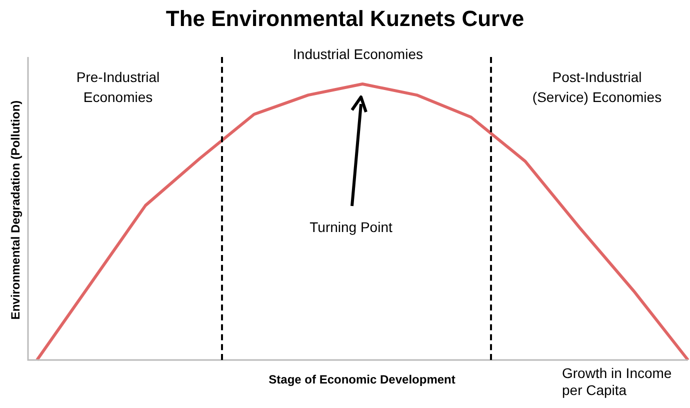 This screenshot has width=690, height=408. I want to click on text: Growth in Income per Capita, so click(617, 381).